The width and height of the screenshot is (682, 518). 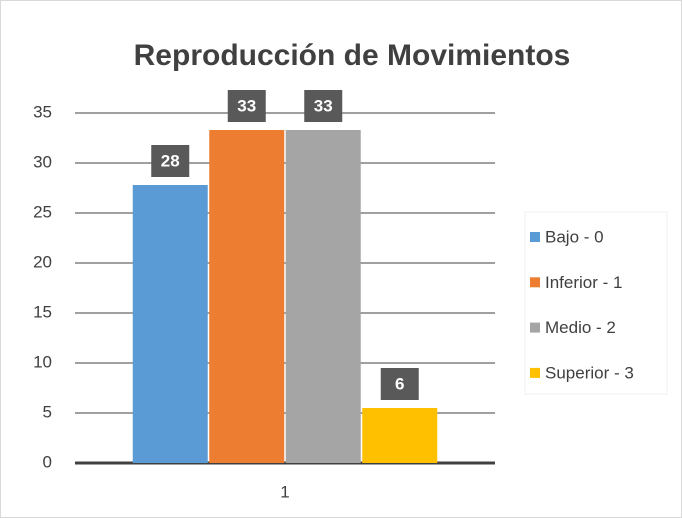 I want to click on x-tick-label: 1, so click(x=284, y=491).